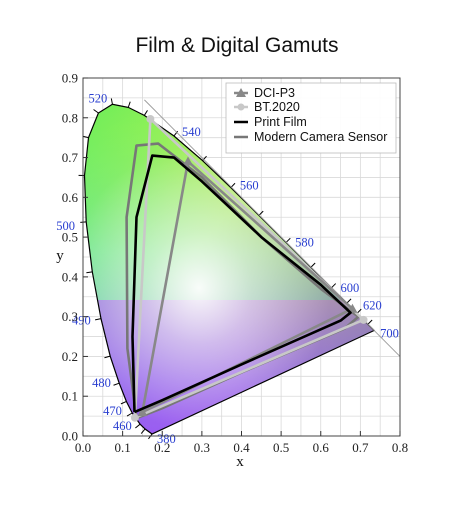  Describe the element at coordinates (320, 137) in the screenshot. I see `legend-label-modern-camera-sensor: Modern Camera Sensor` at that location.